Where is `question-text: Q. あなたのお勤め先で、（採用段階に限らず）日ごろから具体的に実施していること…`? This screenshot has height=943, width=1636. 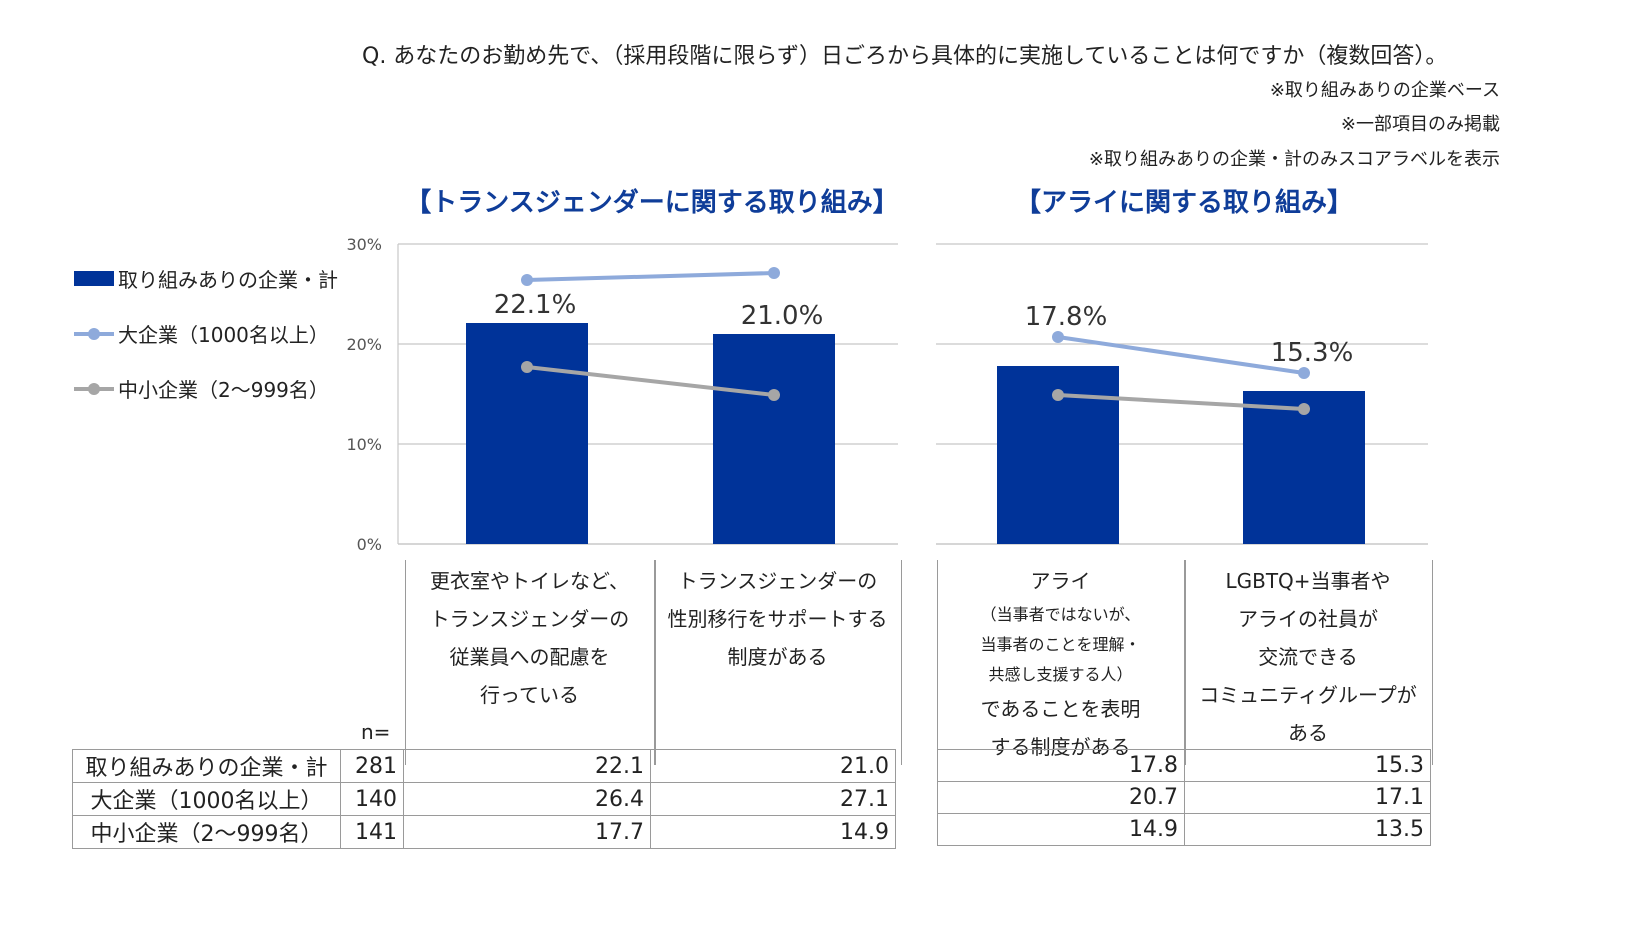 question-text: Q. あなたのお勤め先で、（採用段階に限らず）日ごろから具体的に実施していること… is located at coordinates (905, 56).